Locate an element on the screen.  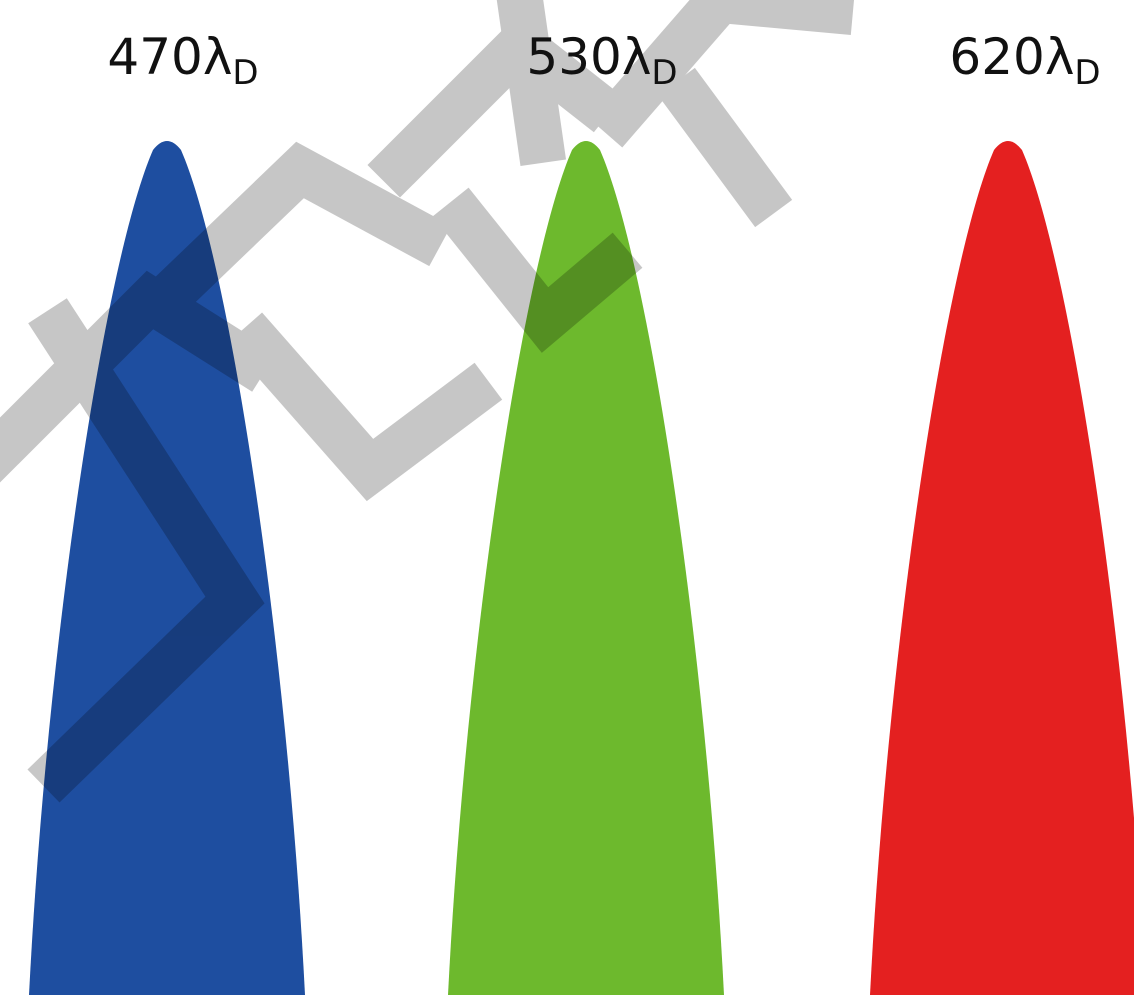
peak-label-620: 620λD is located at coordinates (1024, 61).